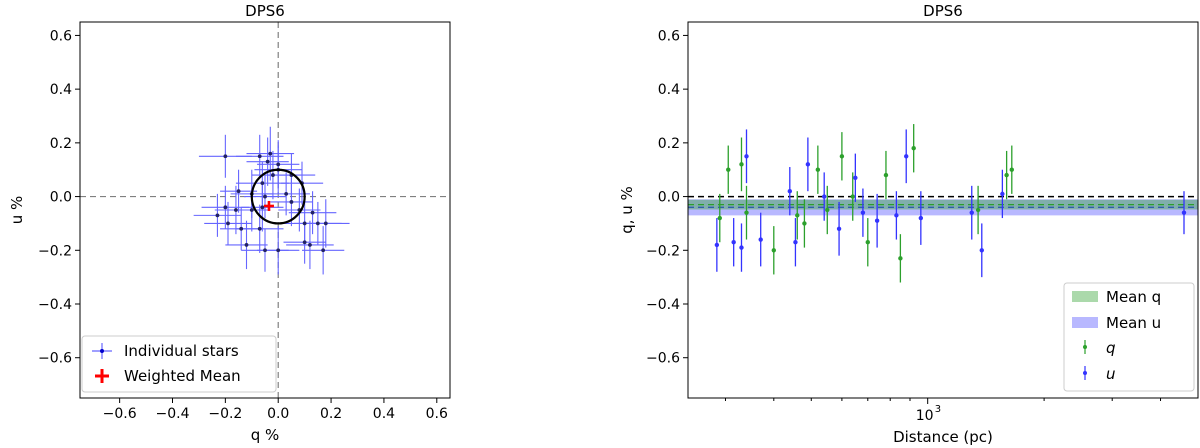 This screenshot has height=448, width=1200. What do you see at coordinates (1085, 296) in the screenshot?
I see `legend-marker-mean-q` at bounding box center [1085, 296].